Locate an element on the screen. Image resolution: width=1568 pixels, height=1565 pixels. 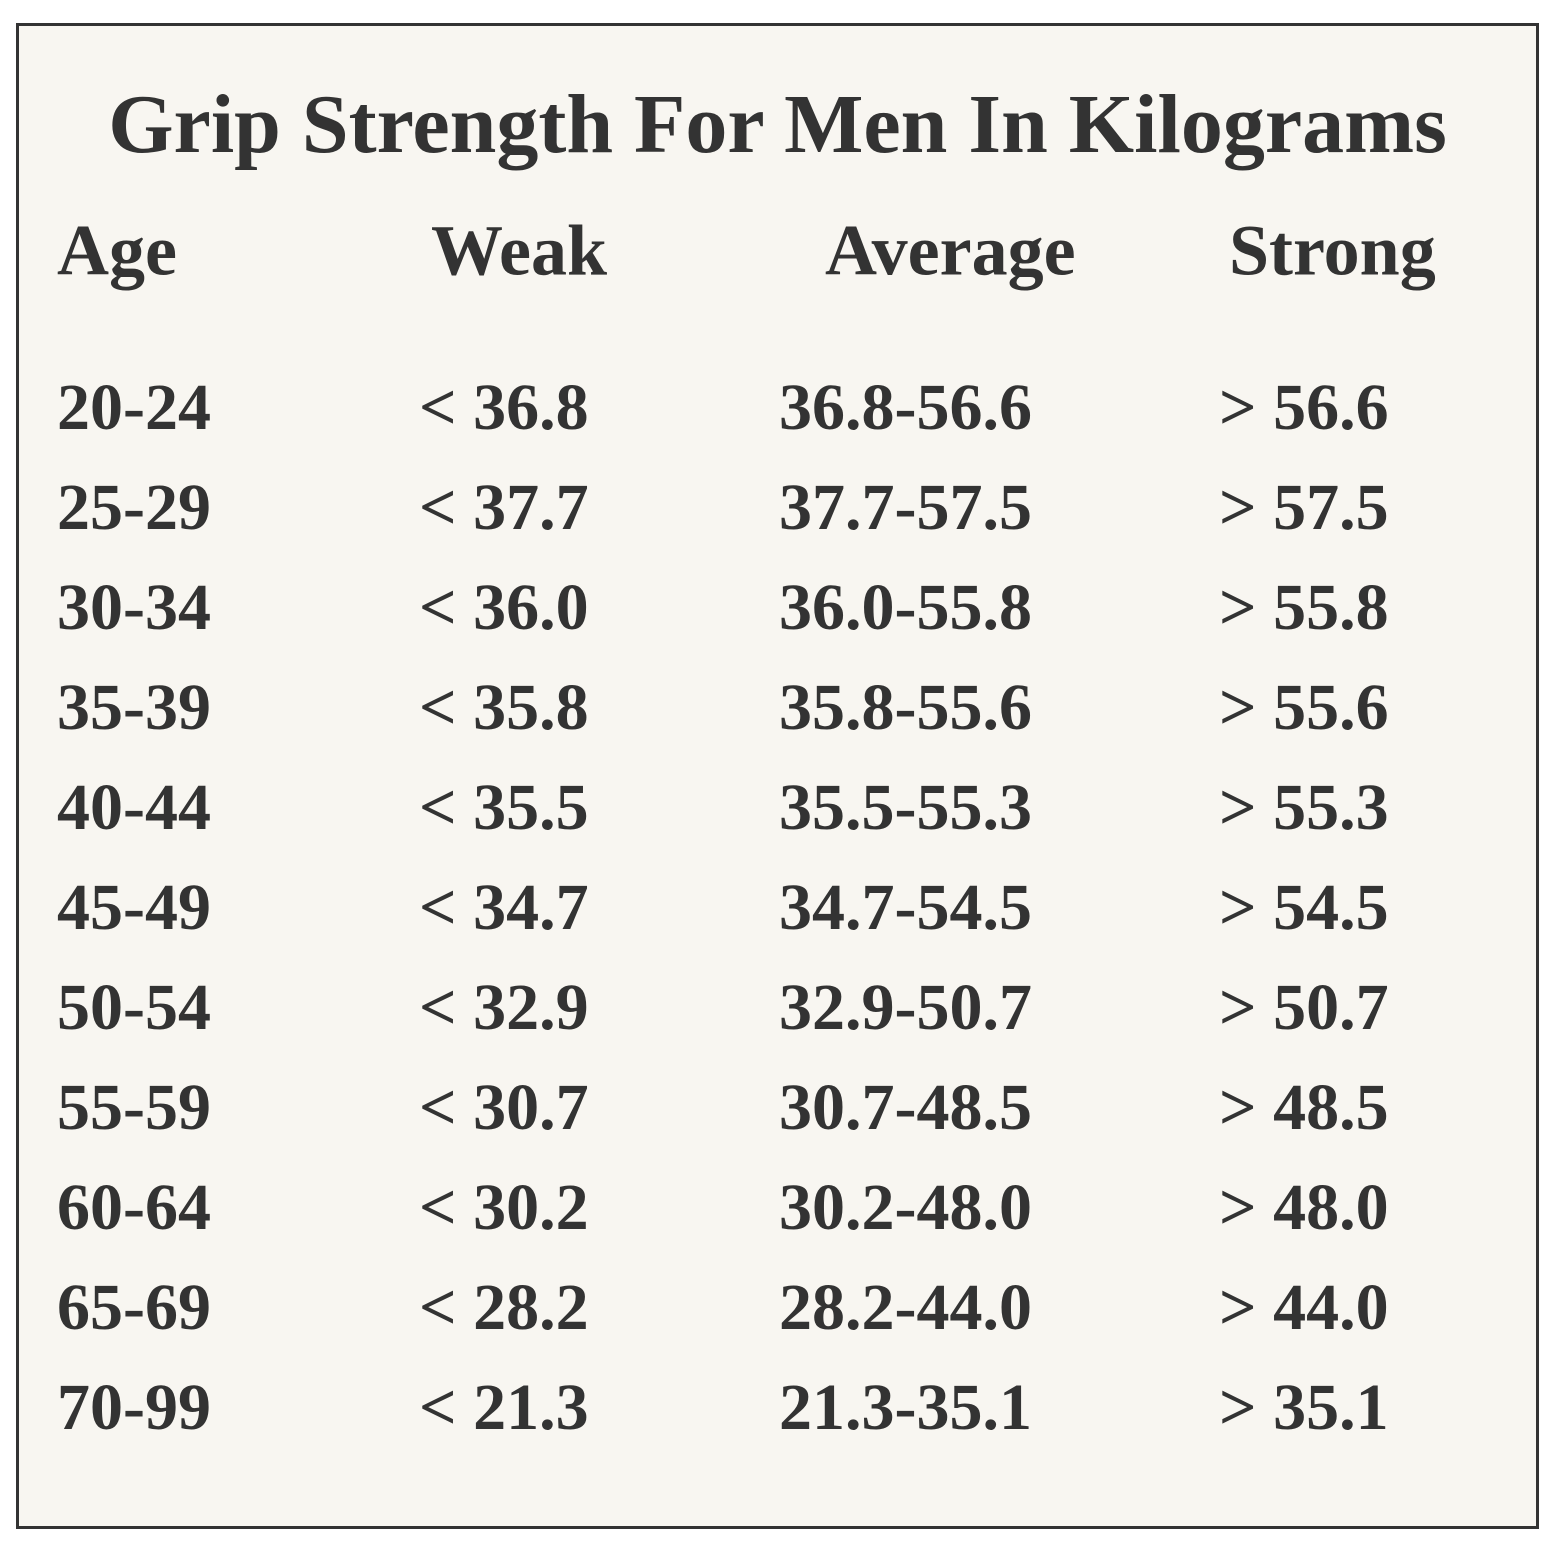
value-cell: 30.7-48.5 is located at coordinates (905, 1107).